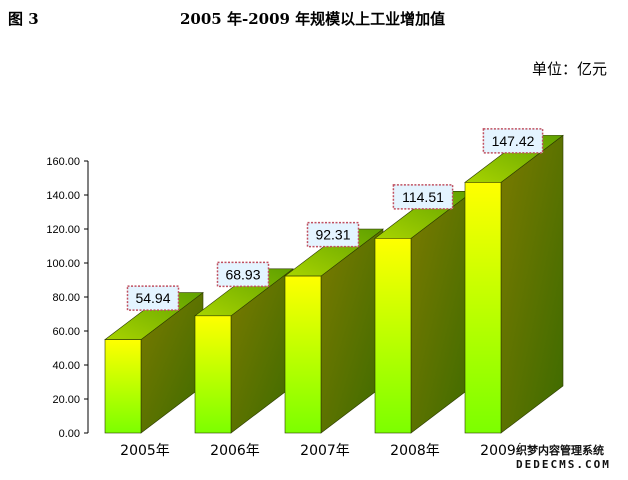 This screenshot has width=628, height=480. What do you see at coordinates (63, 162) in the screenshot?
I see `y-tick-label: 160.00` at bounding box center [63, 162].